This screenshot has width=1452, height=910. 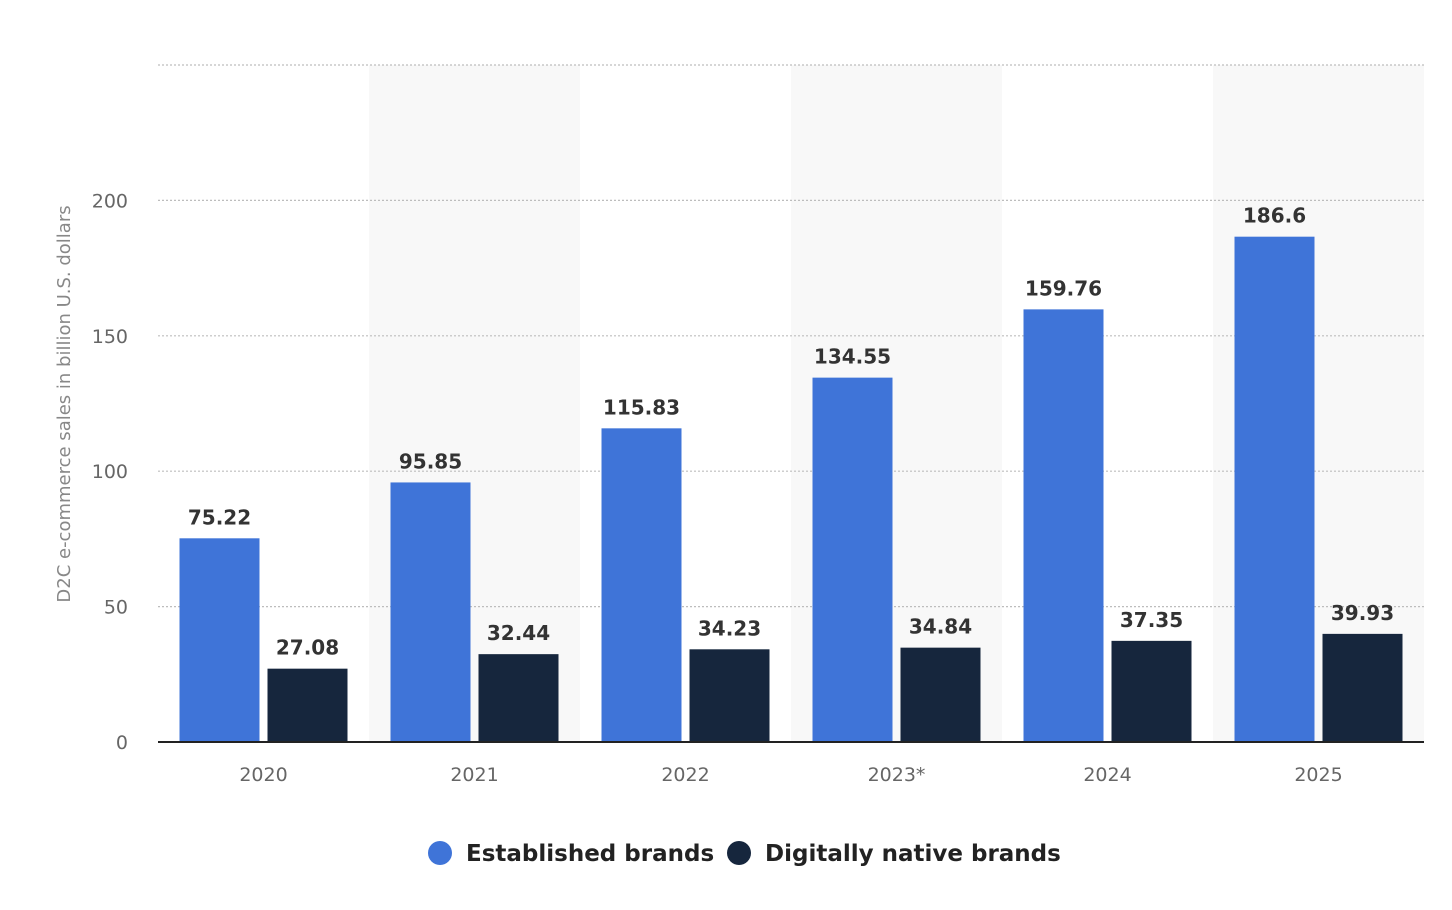 What do you see at coordinates (897, 775) in the screenshot?
I see `x-tick-label: 2023*` at bounding box center [897, 775].